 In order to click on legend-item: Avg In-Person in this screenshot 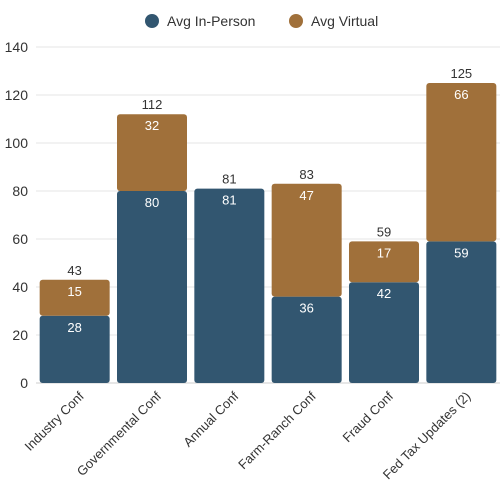, I will do `click(200, 21)`.